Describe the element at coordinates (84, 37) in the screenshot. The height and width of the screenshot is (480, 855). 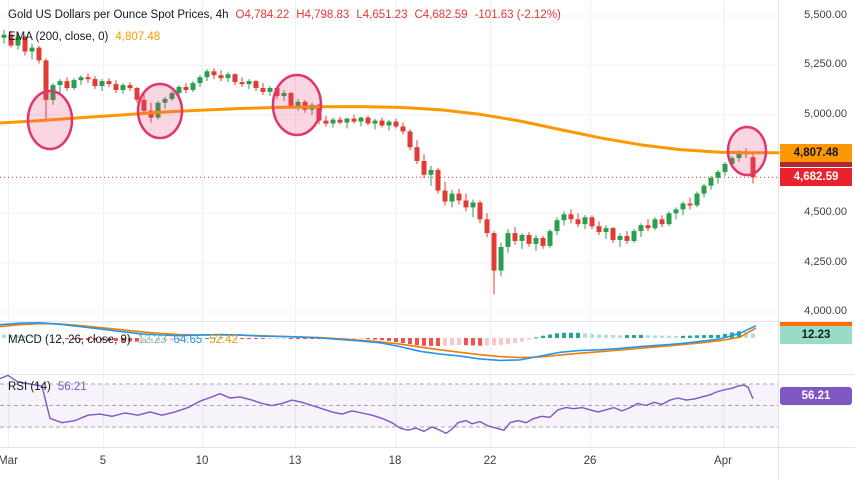
I see `ema-legend: EMA (200, close, 0) 4,807.48` at that location.